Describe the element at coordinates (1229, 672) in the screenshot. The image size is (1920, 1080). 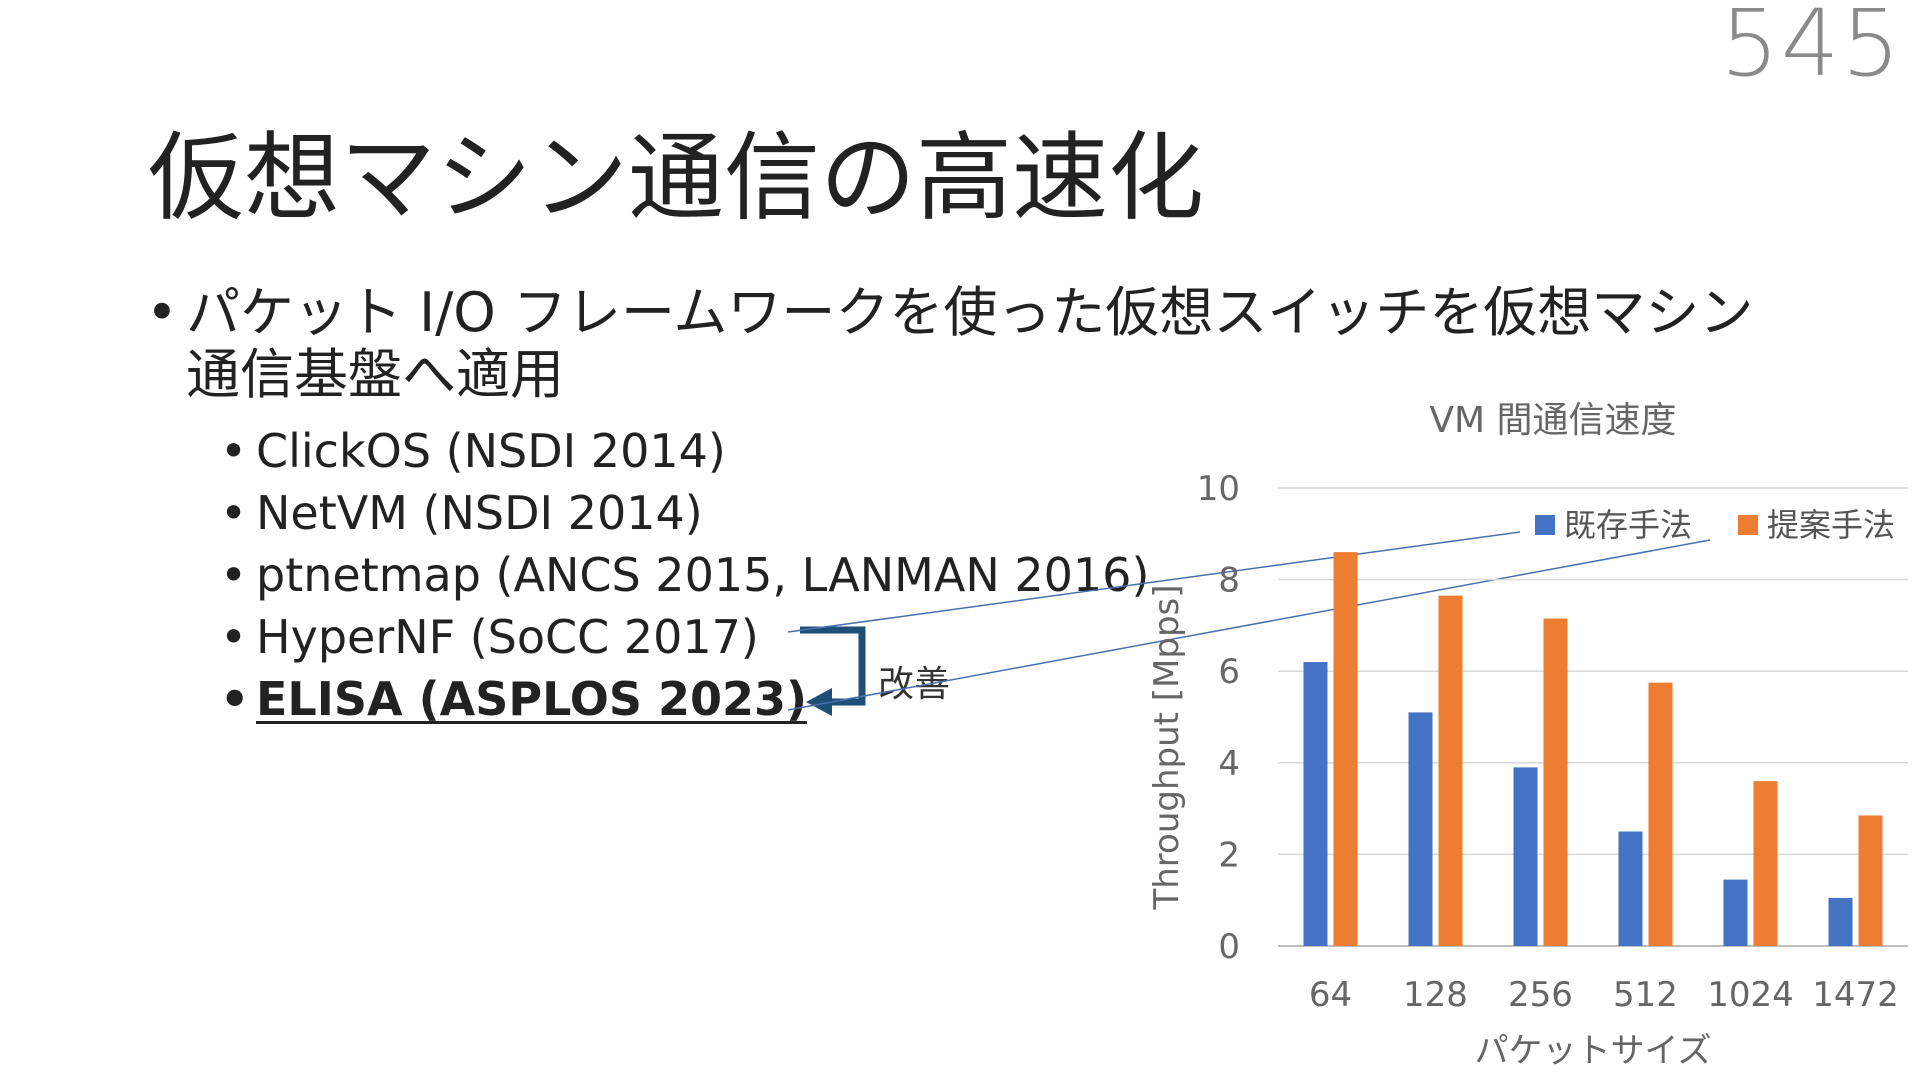
I see `y-tick-label-6: 6` at that location.